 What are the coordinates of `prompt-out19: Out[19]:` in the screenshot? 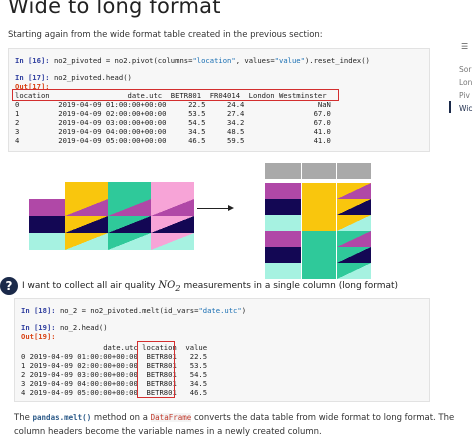 It's located at (38, 336).